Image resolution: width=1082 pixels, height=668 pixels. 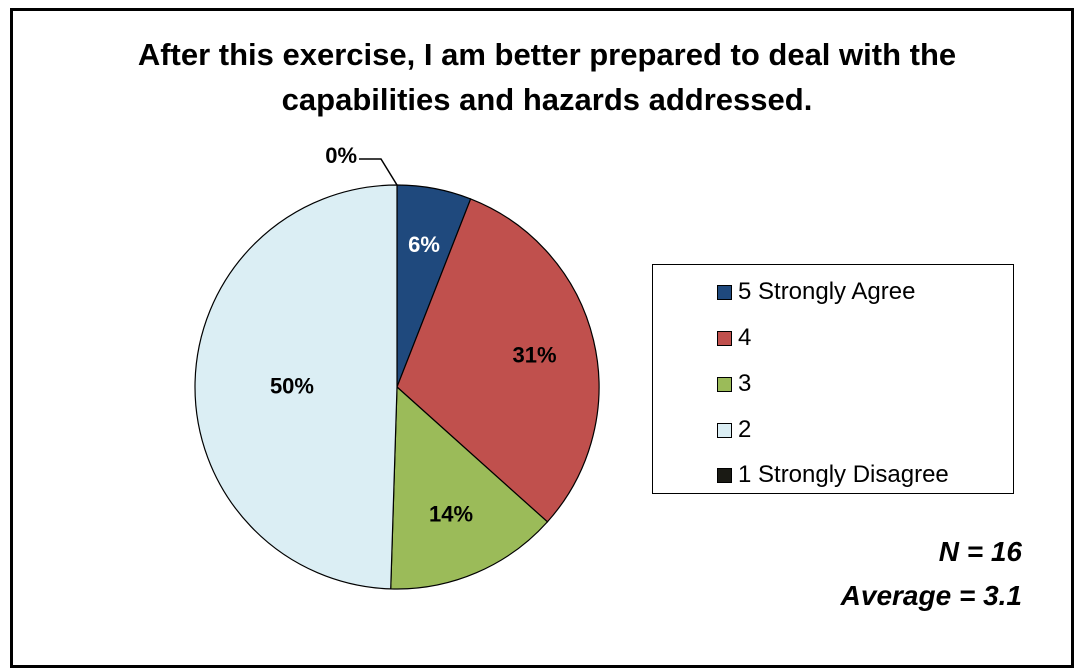 What do you see at coordinates (724, 292) in the screenshot?
I see `legend-swatch-strongly-agree` at bounding box center [724, 292].